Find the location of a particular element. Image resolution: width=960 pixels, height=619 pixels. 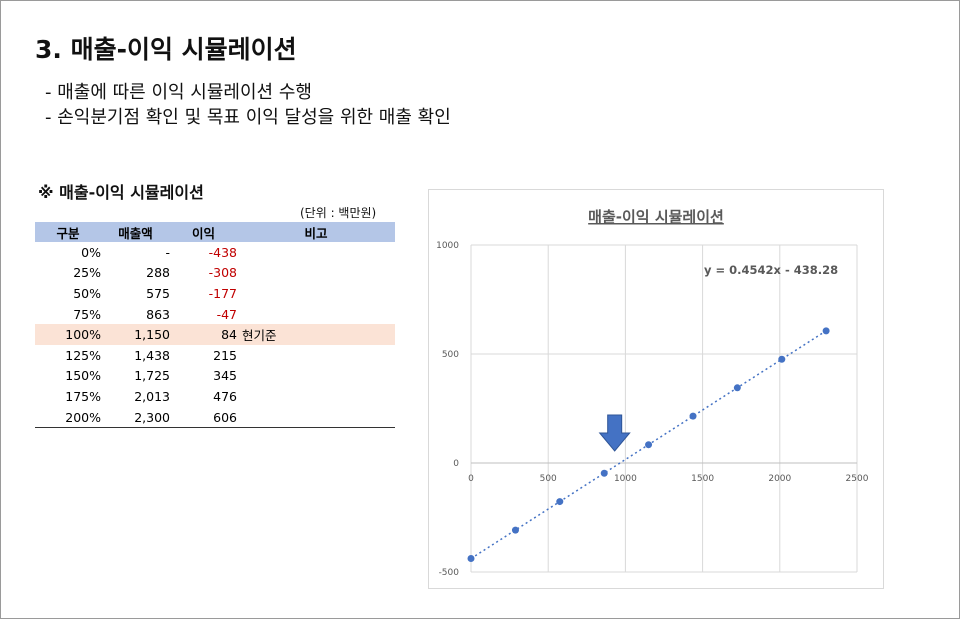

cell-profit: 606 is located at coordinates (203, 417).